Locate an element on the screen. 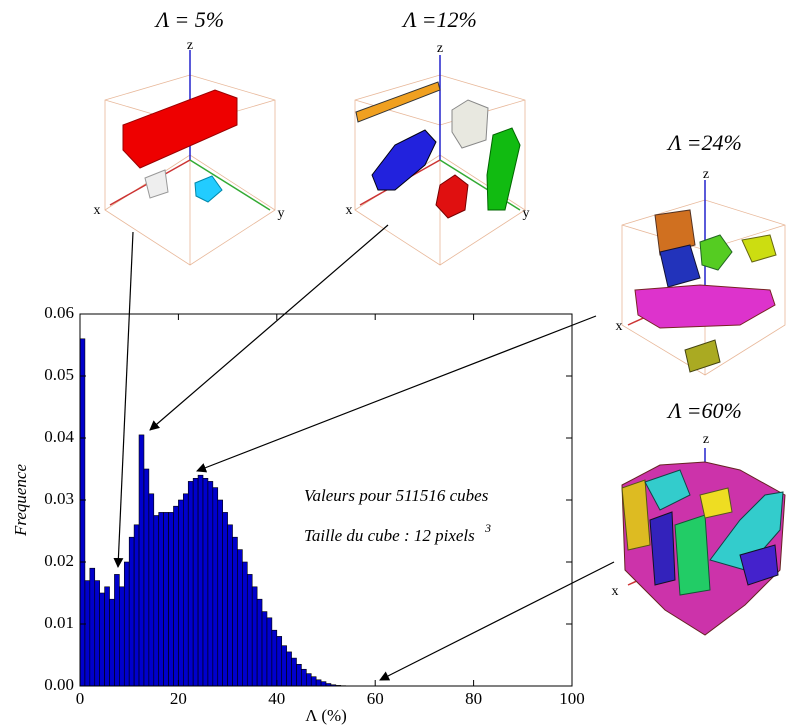 Image resolution: width=786 pixels, height=728 pixels. inset-3: Λ =24% z x is located at coordinates (701, 253).